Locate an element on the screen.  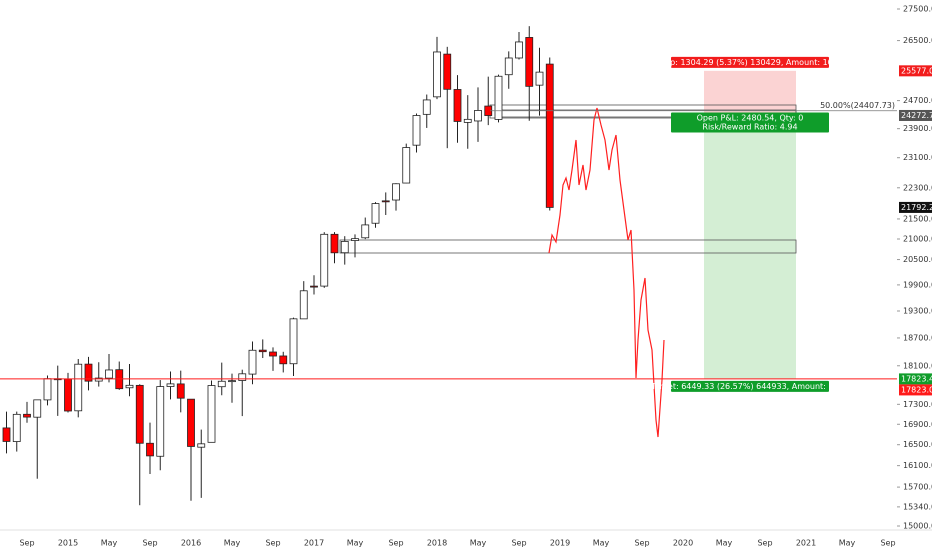
target-zone is located at coordinates (750, 247).